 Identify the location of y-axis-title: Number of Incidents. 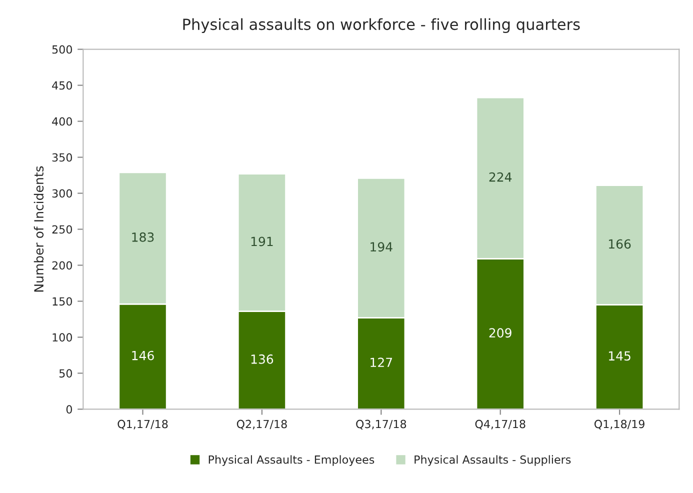
(39, 229).